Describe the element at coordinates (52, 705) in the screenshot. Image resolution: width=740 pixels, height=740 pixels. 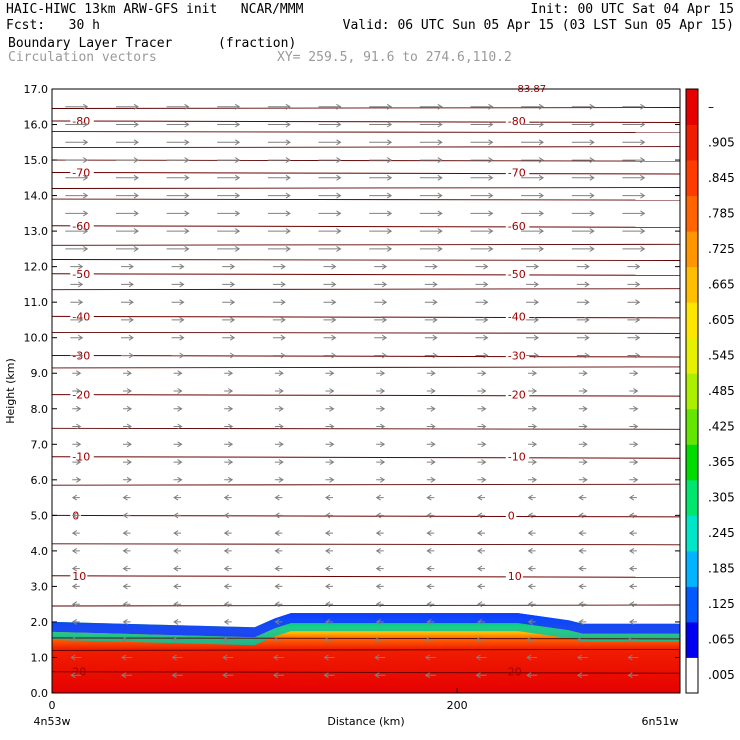
I see `x-tick-label: 0` at that location.